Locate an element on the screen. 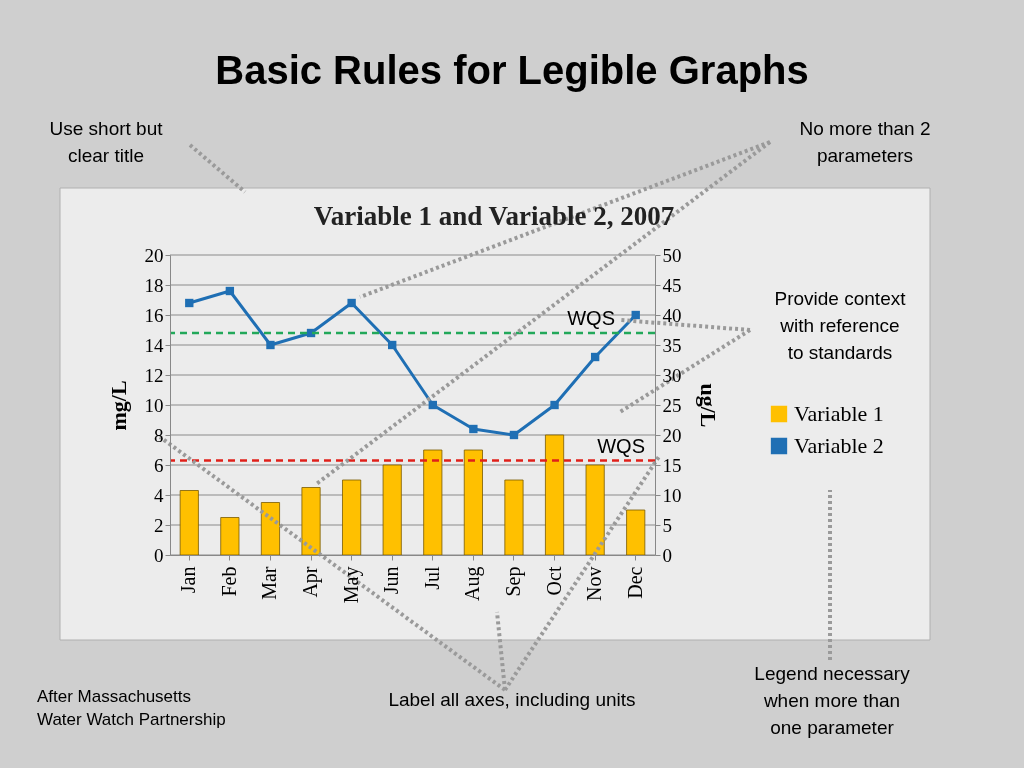  y-tick-label: 14 is located at coordinates (154, 345).